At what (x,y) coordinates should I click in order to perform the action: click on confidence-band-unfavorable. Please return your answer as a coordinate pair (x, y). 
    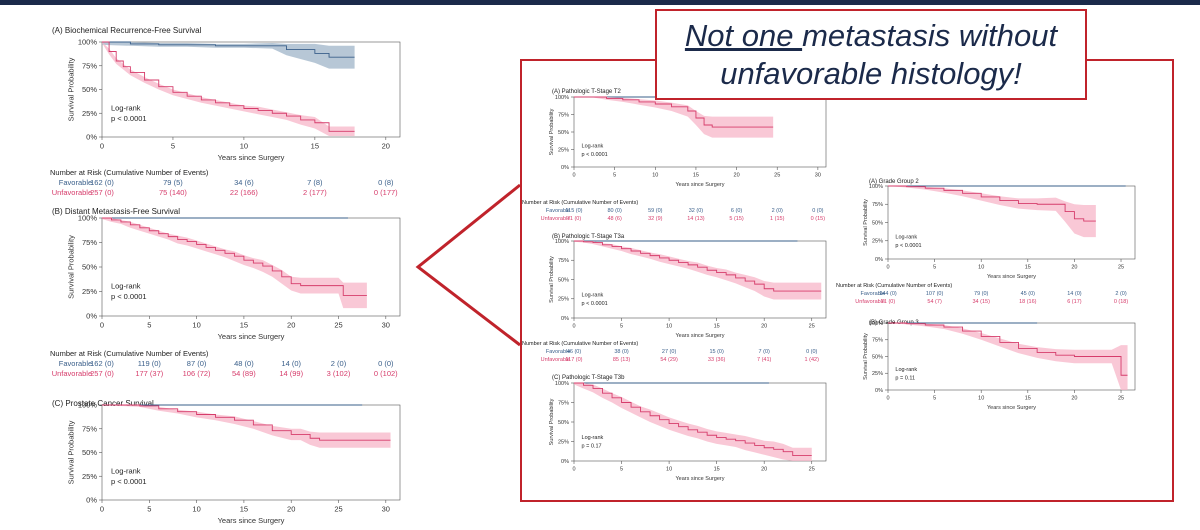
    Looking at the image, I should click on (992, 212).